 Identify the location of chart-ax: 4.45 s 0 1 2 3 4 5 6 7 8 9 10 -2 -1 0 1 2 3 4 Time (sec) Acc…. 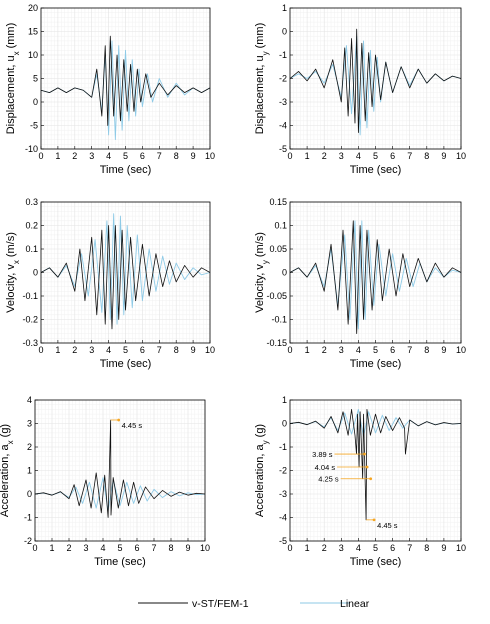
(105, 481).